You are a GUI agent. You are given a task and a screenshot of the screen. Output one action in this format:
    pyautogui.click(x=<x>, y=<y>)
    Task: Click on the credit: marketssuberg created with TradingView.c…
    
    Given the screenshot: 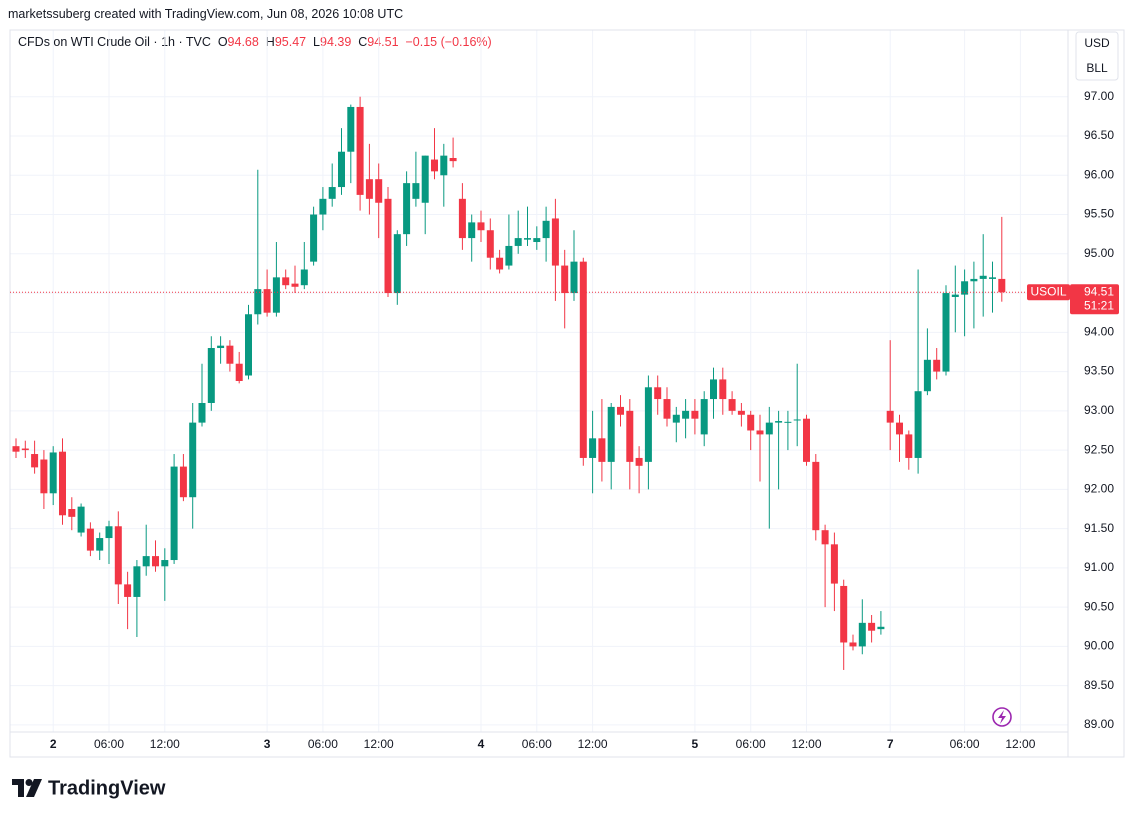 What is the action you would take?
    pyautogui.click(x=206, y=14)
    